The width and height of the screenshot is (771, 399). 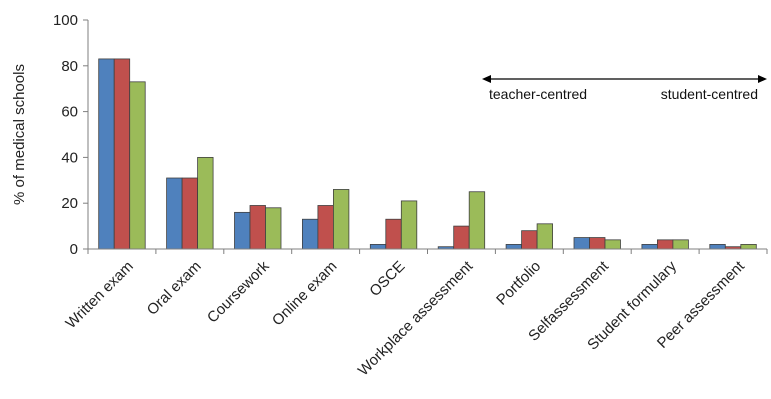 What do you see at coordinates (174, 288) in the screenshot?
I see `x-category-label: Oral exam` at bounding box center [174, 288].